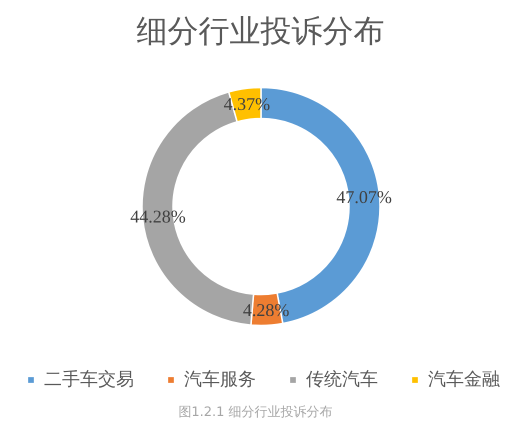 The width and height of the screenshot is (526, 435). What do you see at coordinates (464, 379) in the screenshot?
I see `legend-label: 汽车金融` at bounding box center [464, 379].